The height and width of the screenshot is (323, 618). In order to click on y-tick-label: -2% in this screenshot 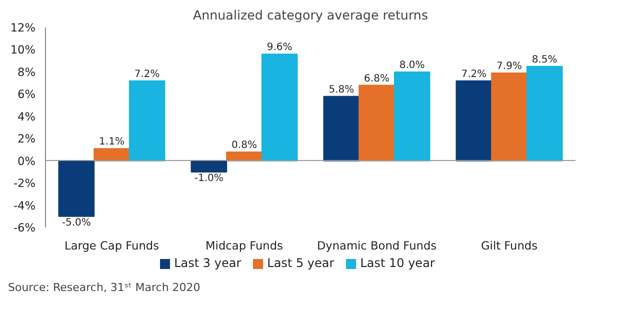, I will do `click(24, 183)`.